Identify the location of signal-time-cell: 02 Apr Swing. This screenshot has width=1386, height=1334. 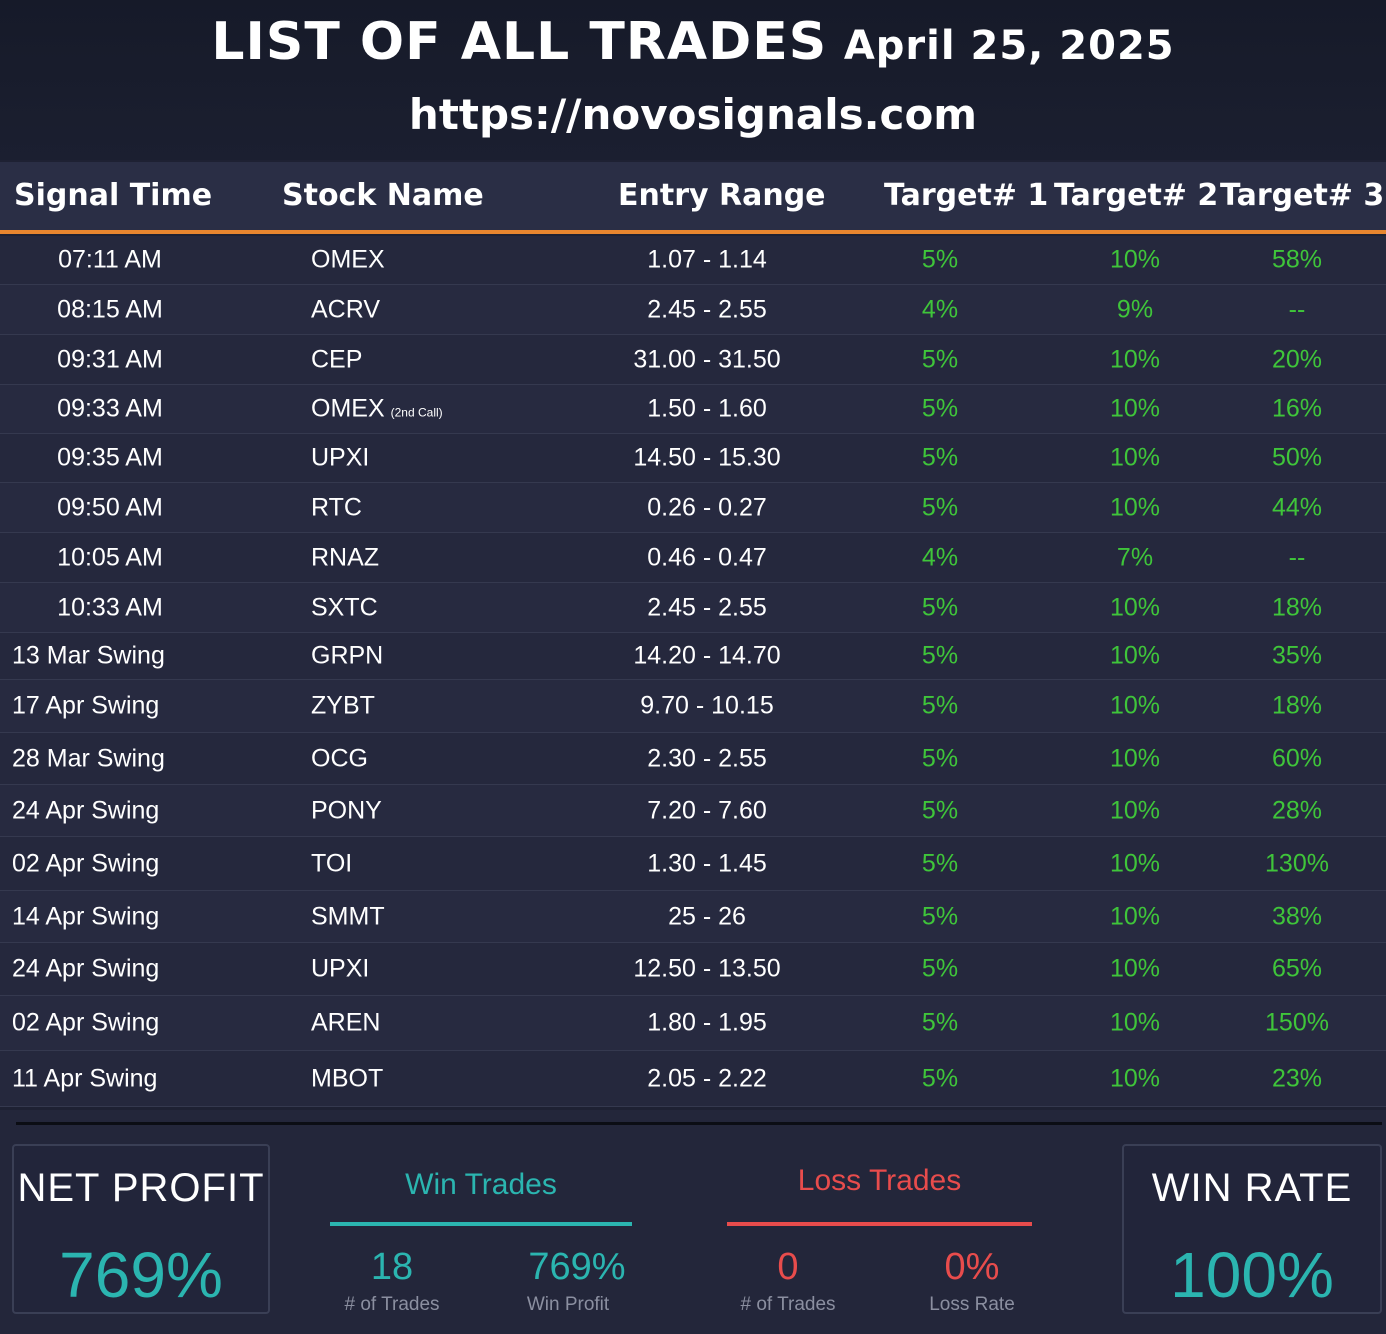
(112, 863).